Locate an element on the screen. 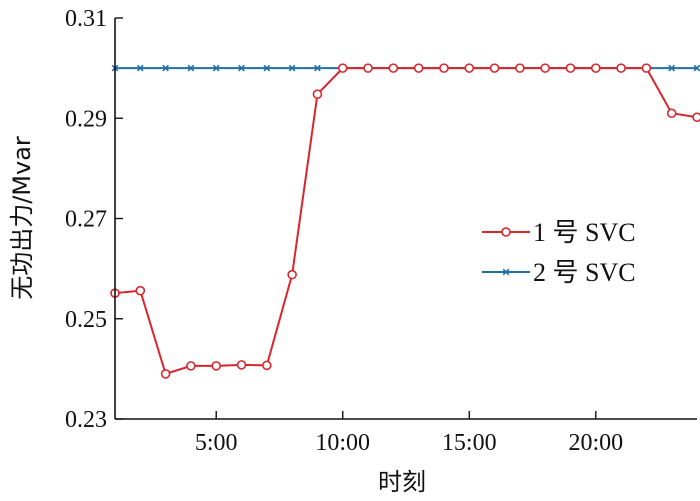  y-axis-title: 无功出力/Mvar is located at coordinates (22, 218).